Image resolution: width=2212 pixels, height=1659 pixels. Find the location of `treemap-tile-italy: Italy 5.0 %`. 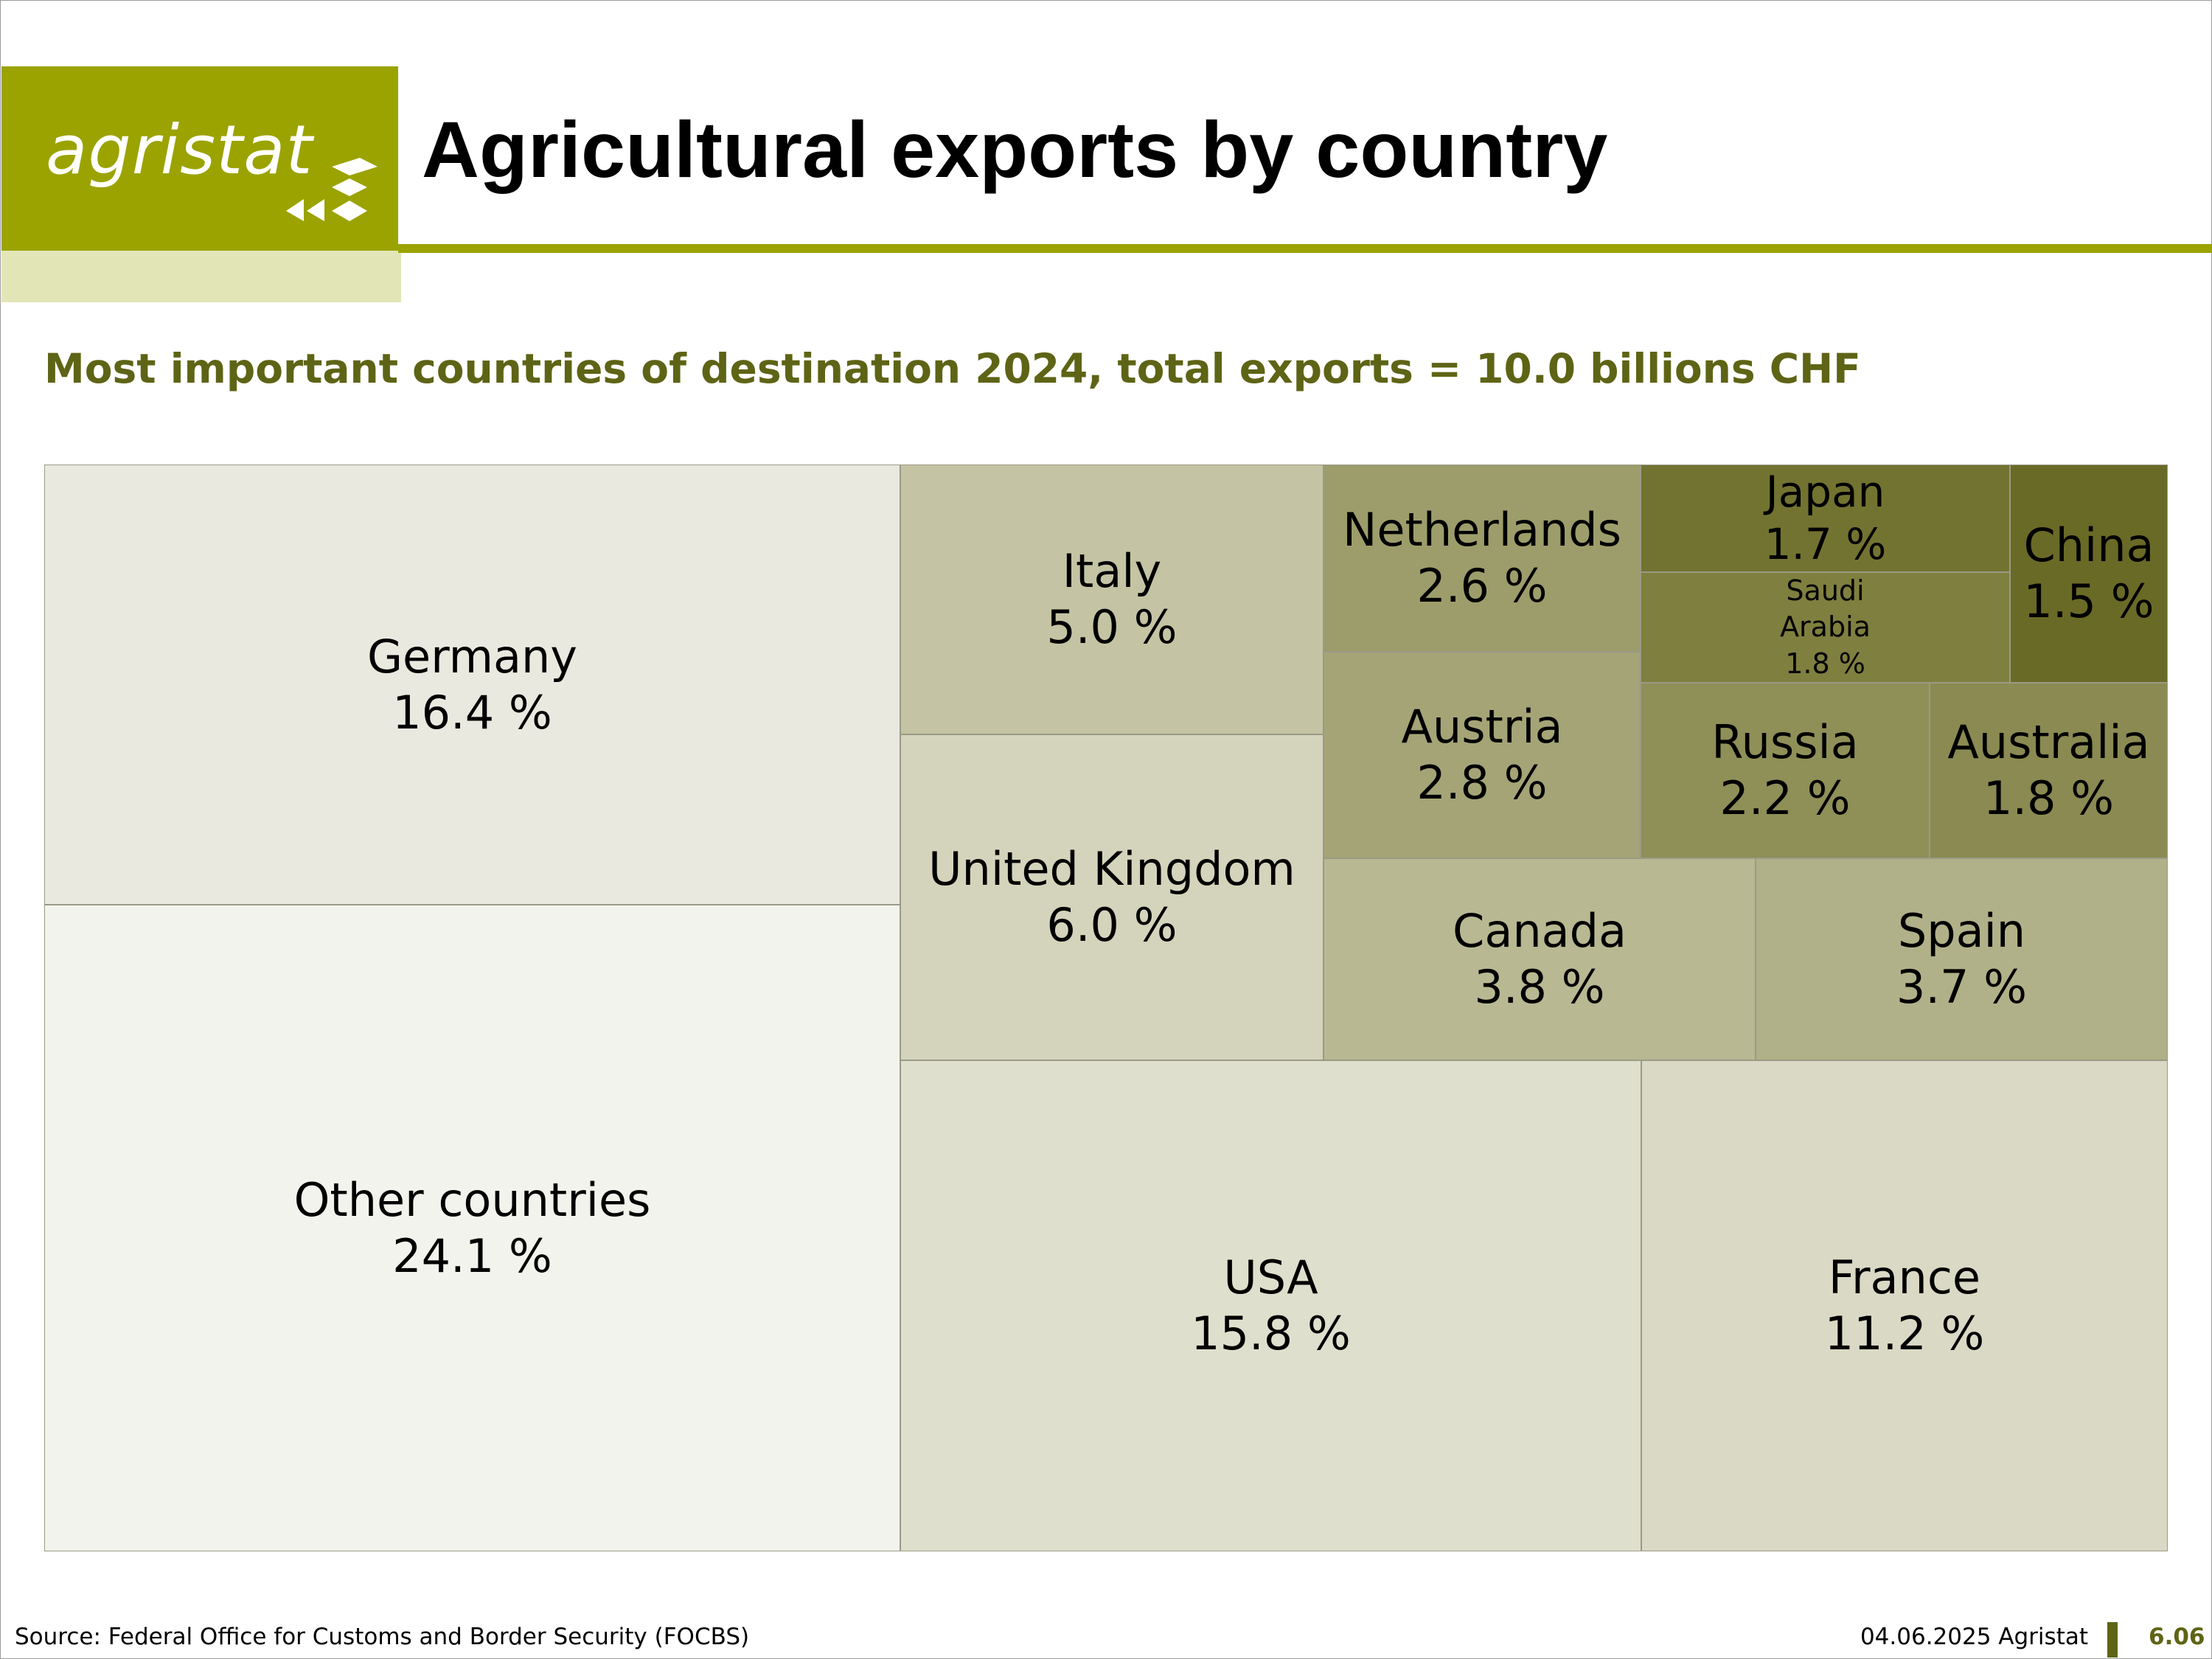

treemap-tile-italy: Italy 5.0 % is located at coordinates (1112, 599).